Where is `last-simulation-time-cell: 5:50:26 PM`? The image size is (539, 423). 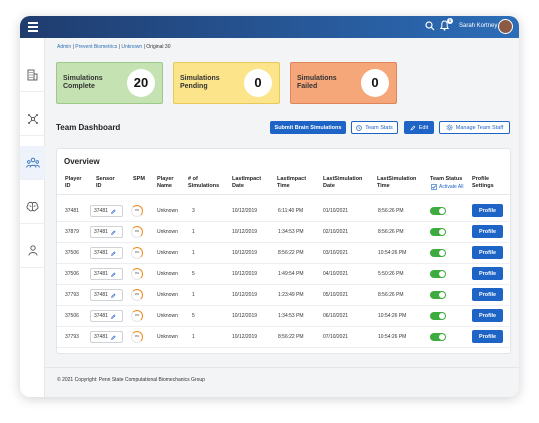
last-simulation-time-cell: 5:50:26 PM is located at coordinates (391, 274).